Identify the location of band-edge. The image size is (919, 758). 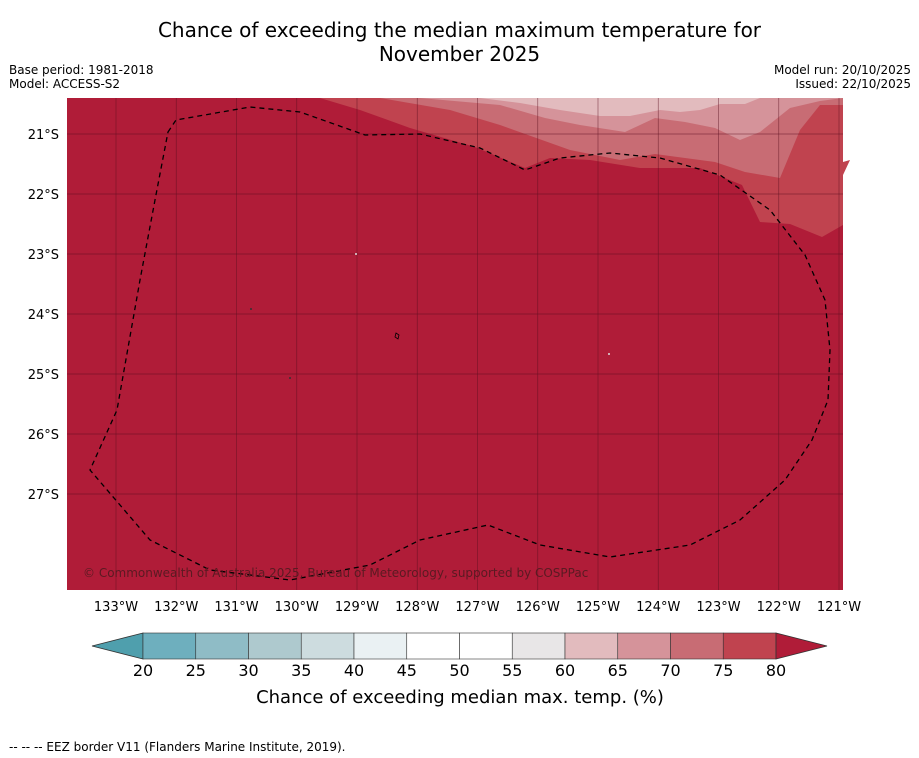
(840, 192).